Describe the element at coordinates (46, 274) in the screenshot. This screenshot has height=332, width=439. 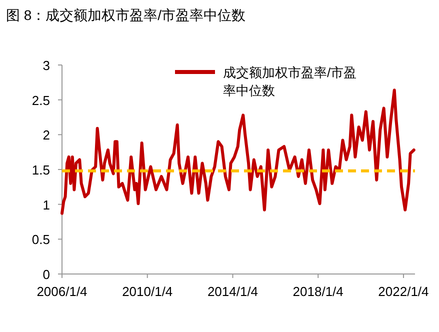
I see `y-tick-label: 0` at that location.